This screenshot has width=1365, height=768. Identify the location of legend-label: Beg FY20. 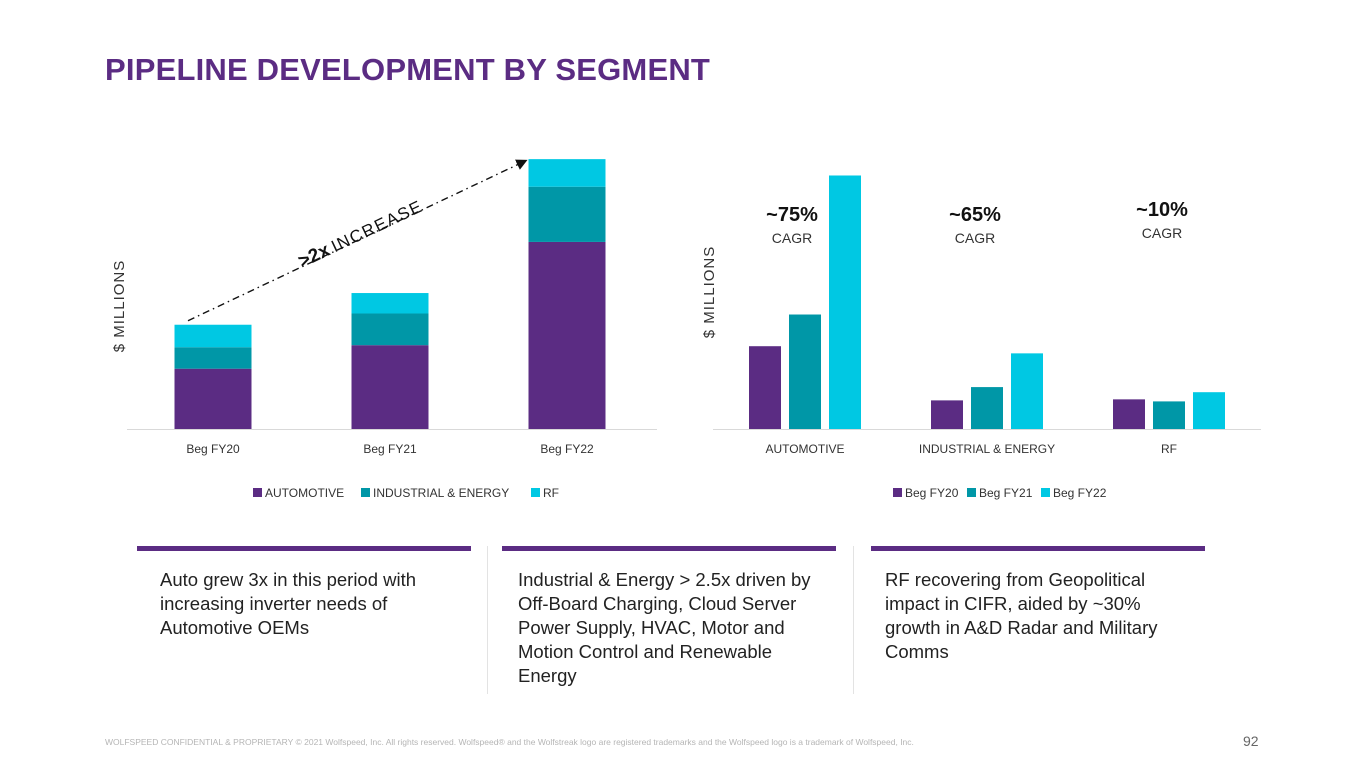
(932, 493).